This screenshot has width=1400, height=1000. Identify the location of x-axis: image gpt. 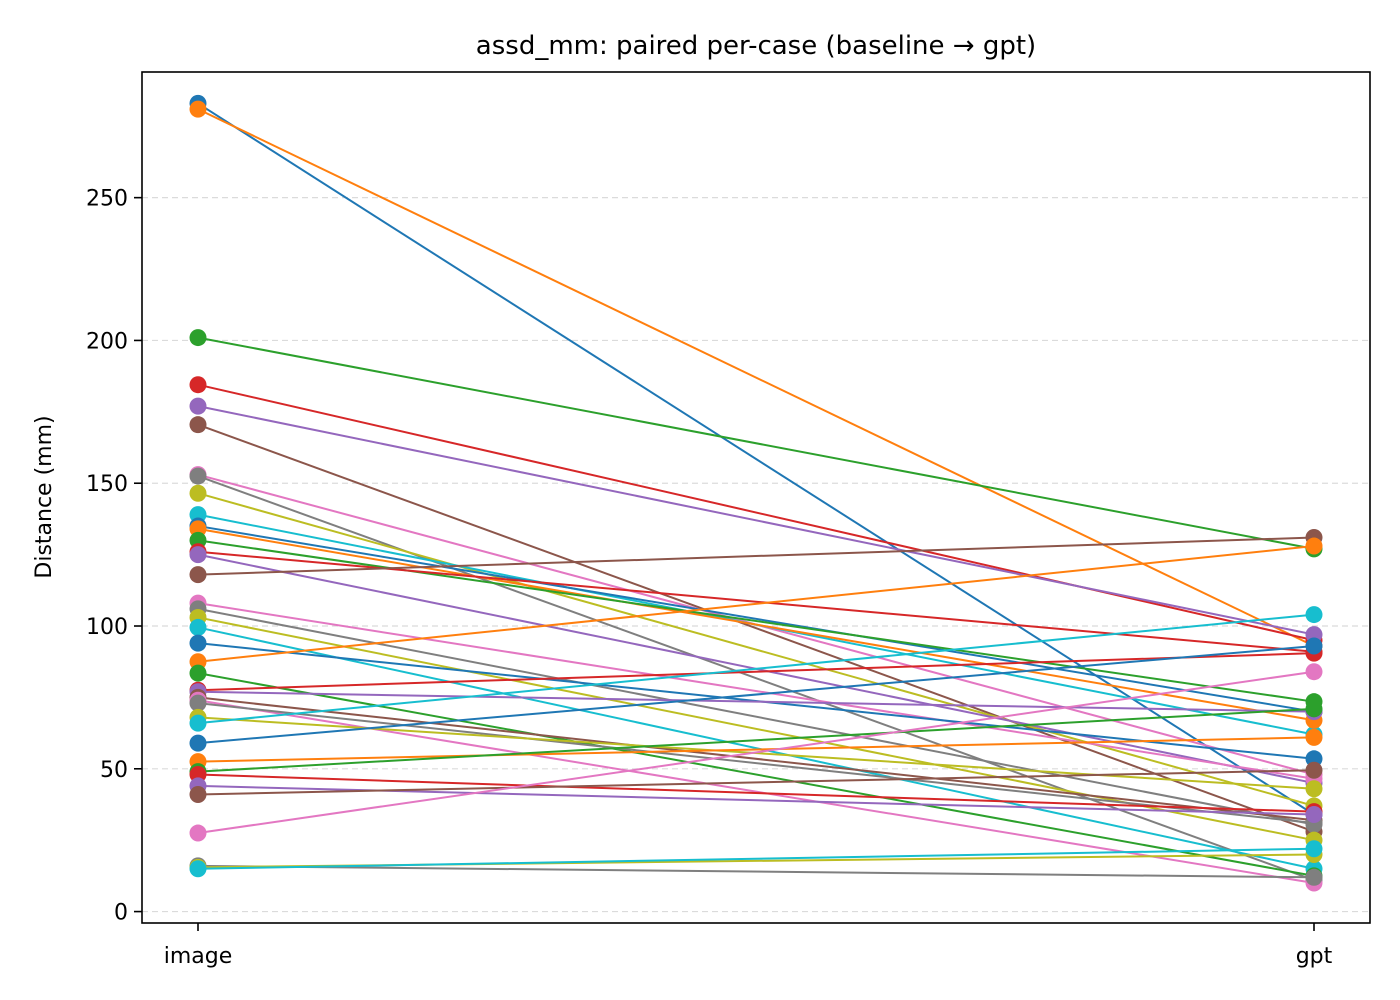
(748, 946).